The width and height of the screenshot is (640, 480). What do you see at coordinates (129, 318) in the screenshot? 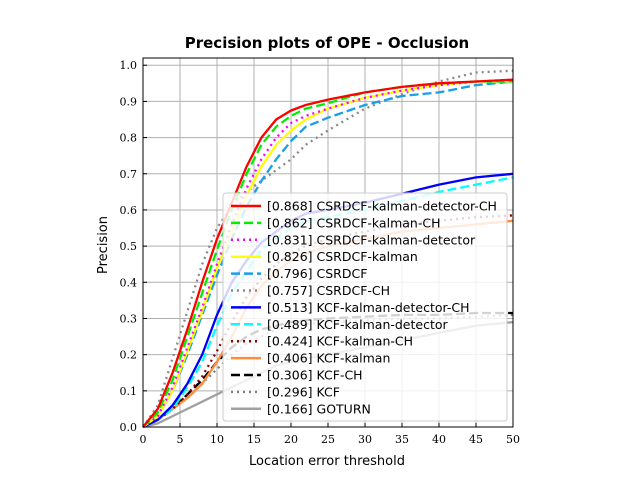
I see `y-tick-label: 0.3` at bounding box center [129, 318].